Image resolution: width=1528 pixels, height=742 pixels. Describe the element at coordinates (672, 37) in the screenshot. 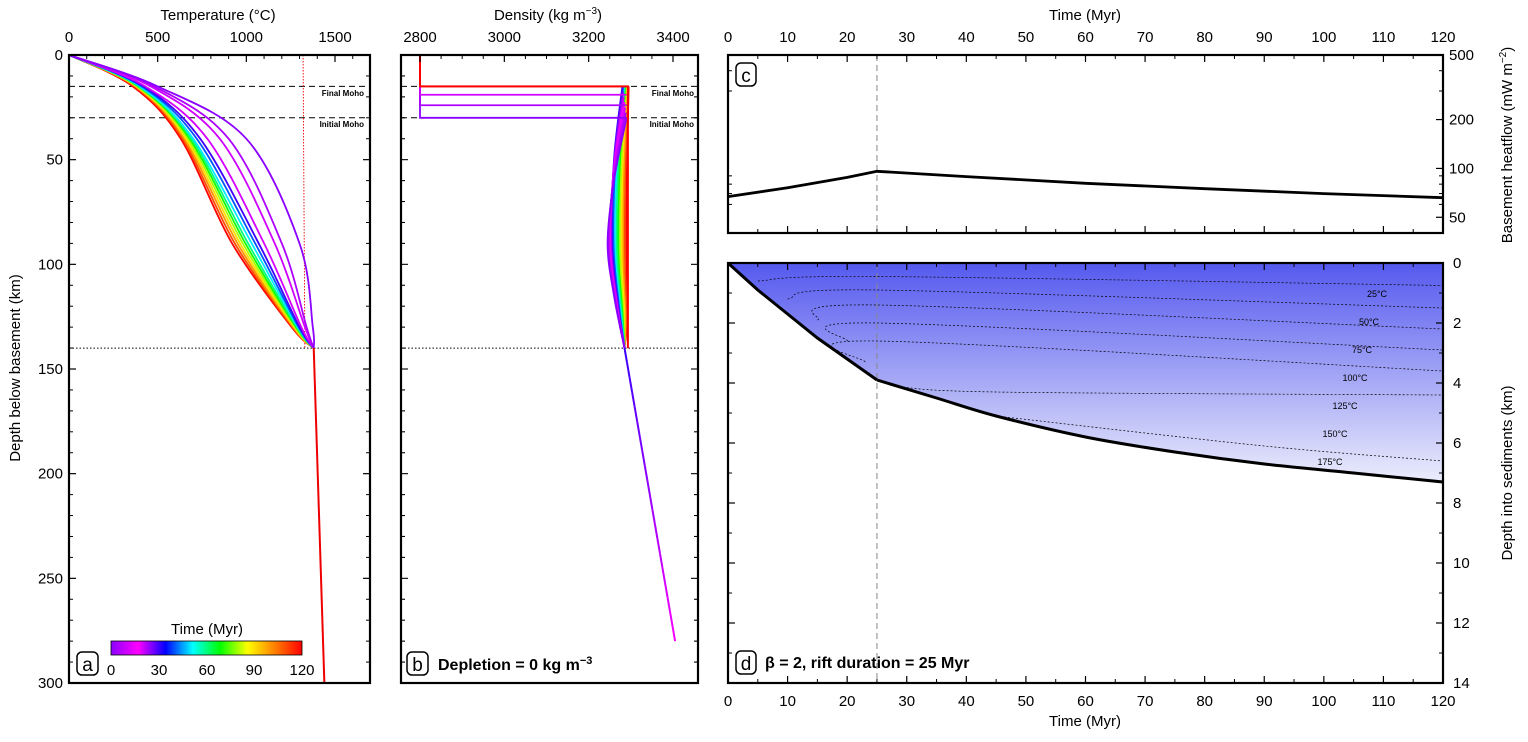

I see `x-tick-label: 3400` at that location.